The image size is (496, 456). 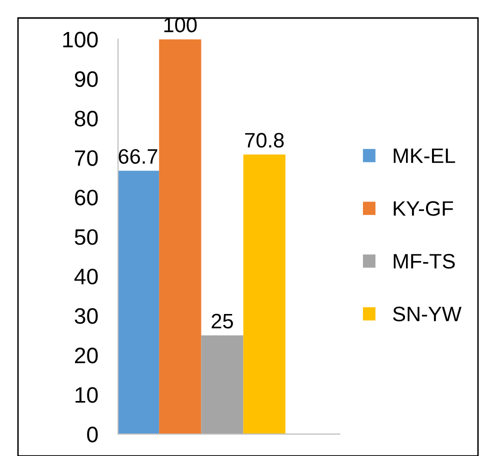 I want to click on y-tick-label: 20, so click(x=86, y=356).